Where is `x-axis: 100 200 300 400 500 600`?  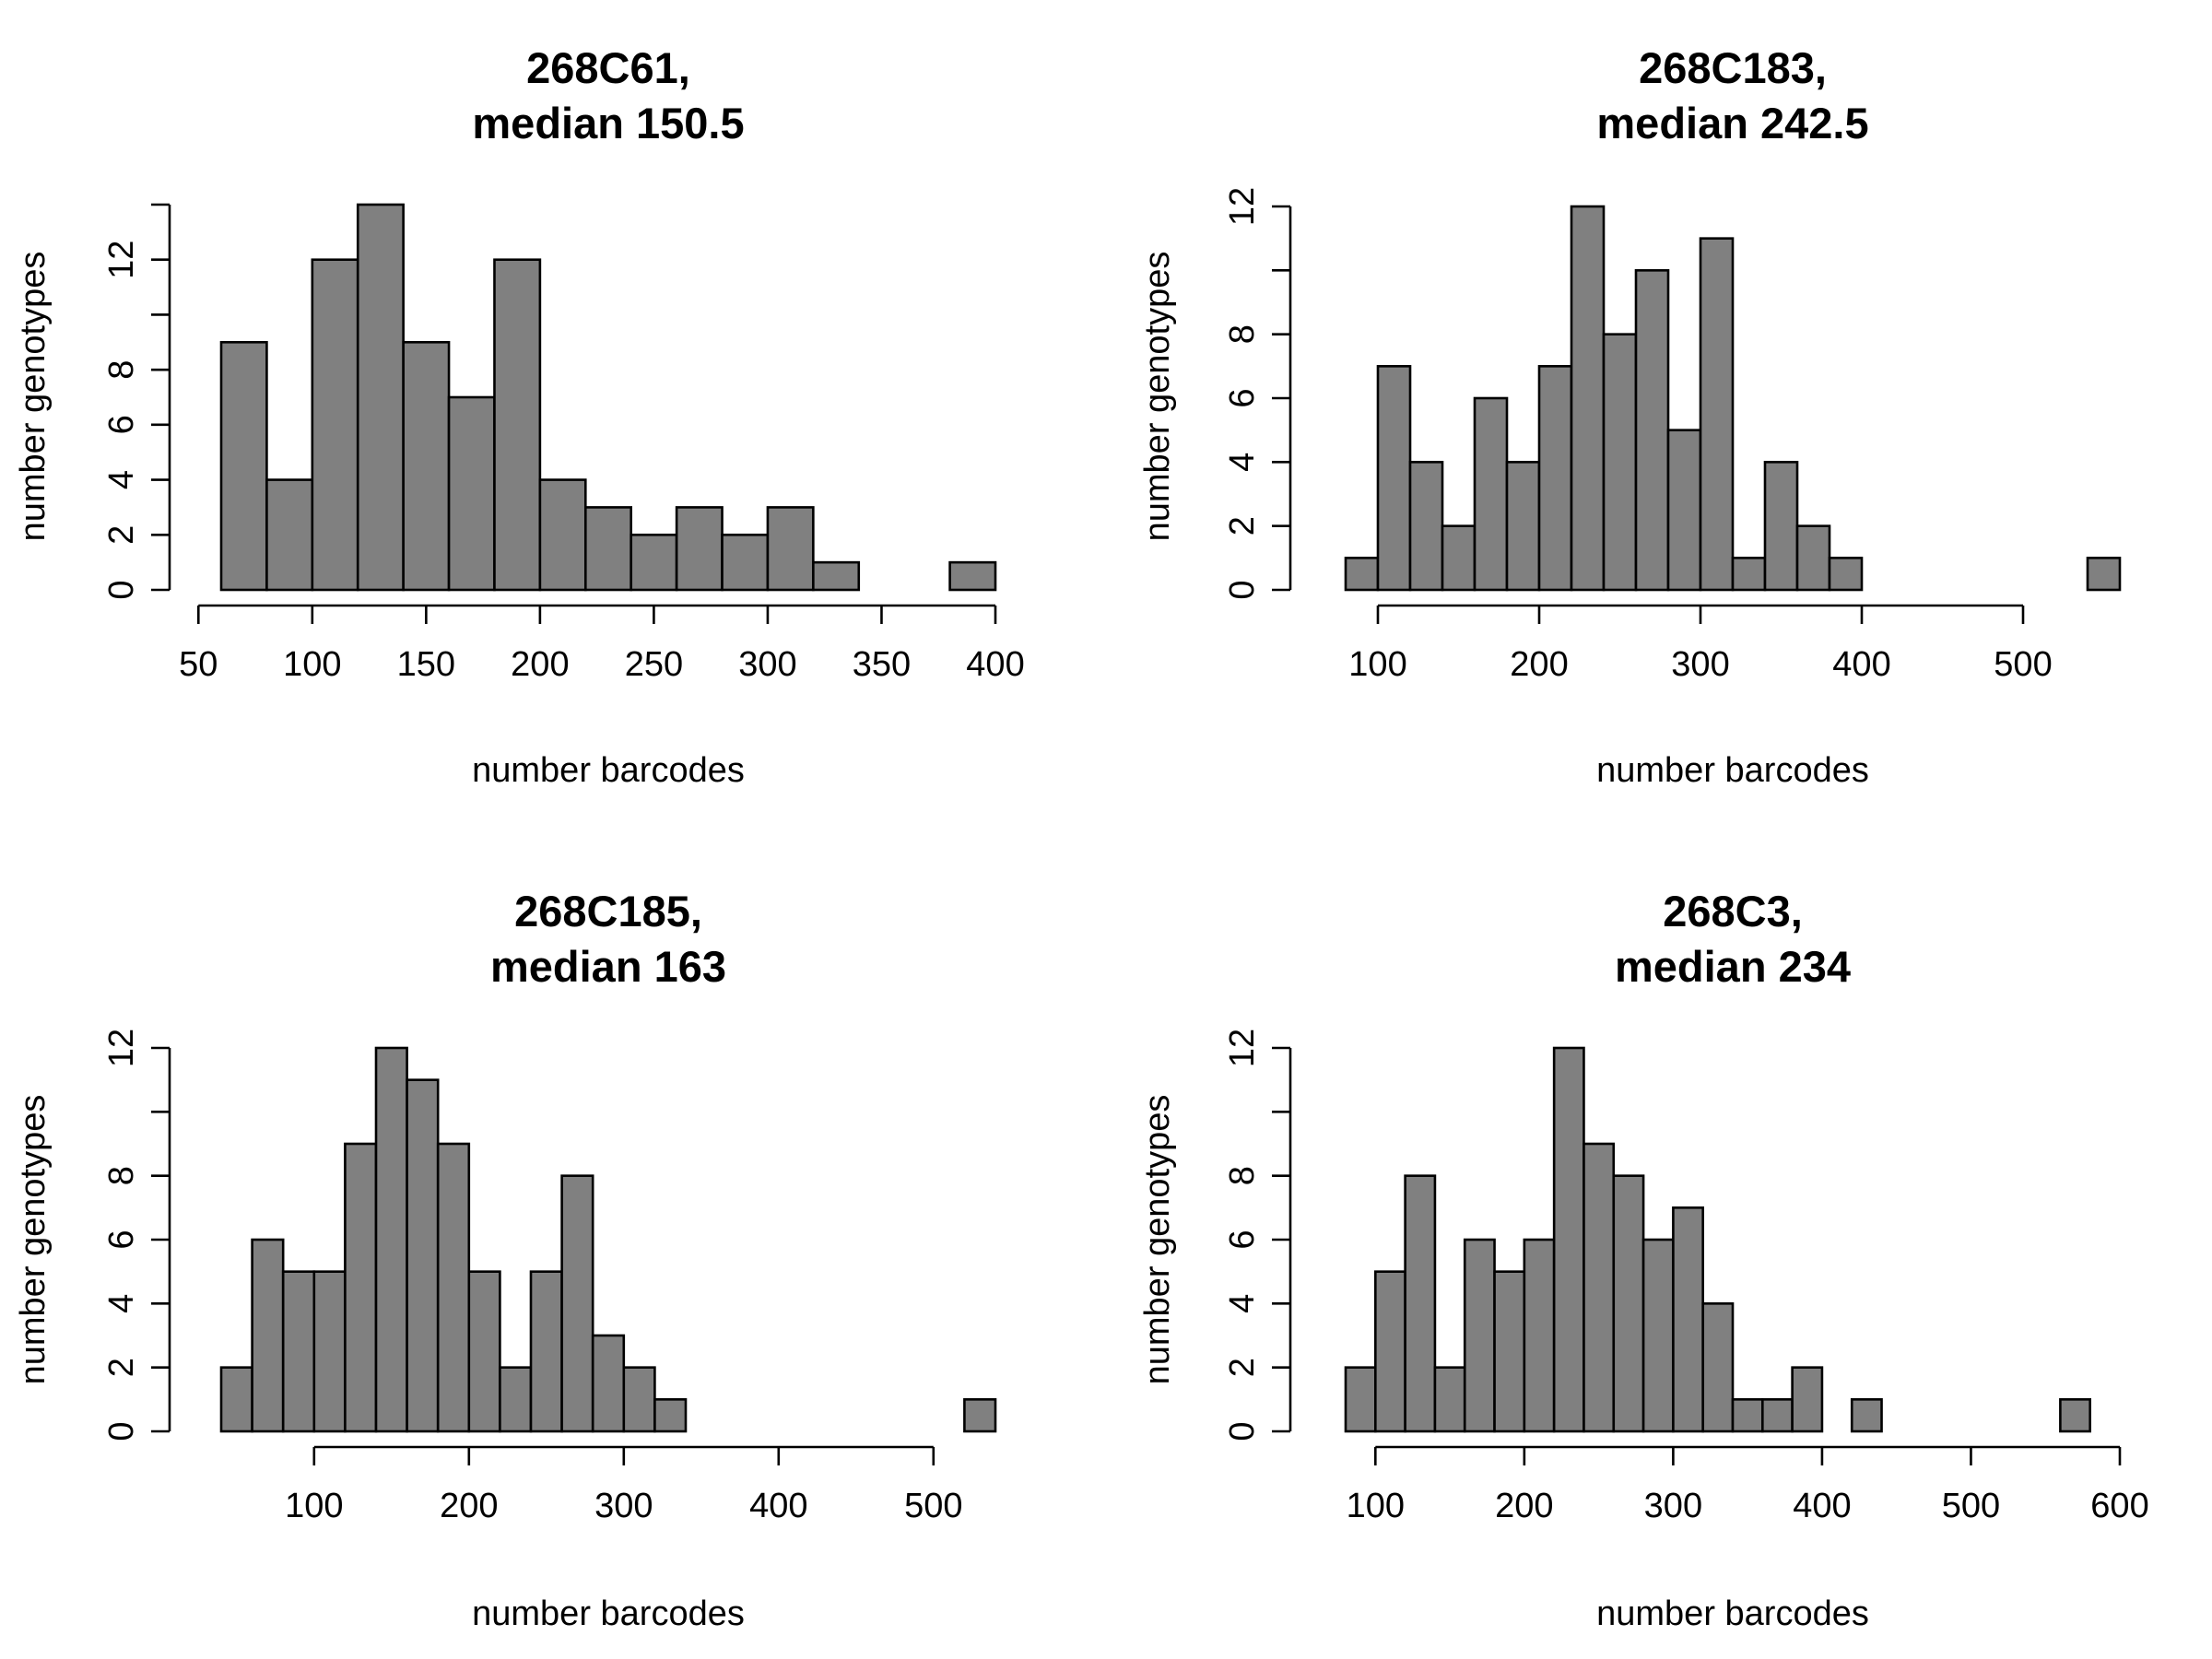 x-axis: 100 200 300 400 500 600 is located at coordinates (1748, 1485).